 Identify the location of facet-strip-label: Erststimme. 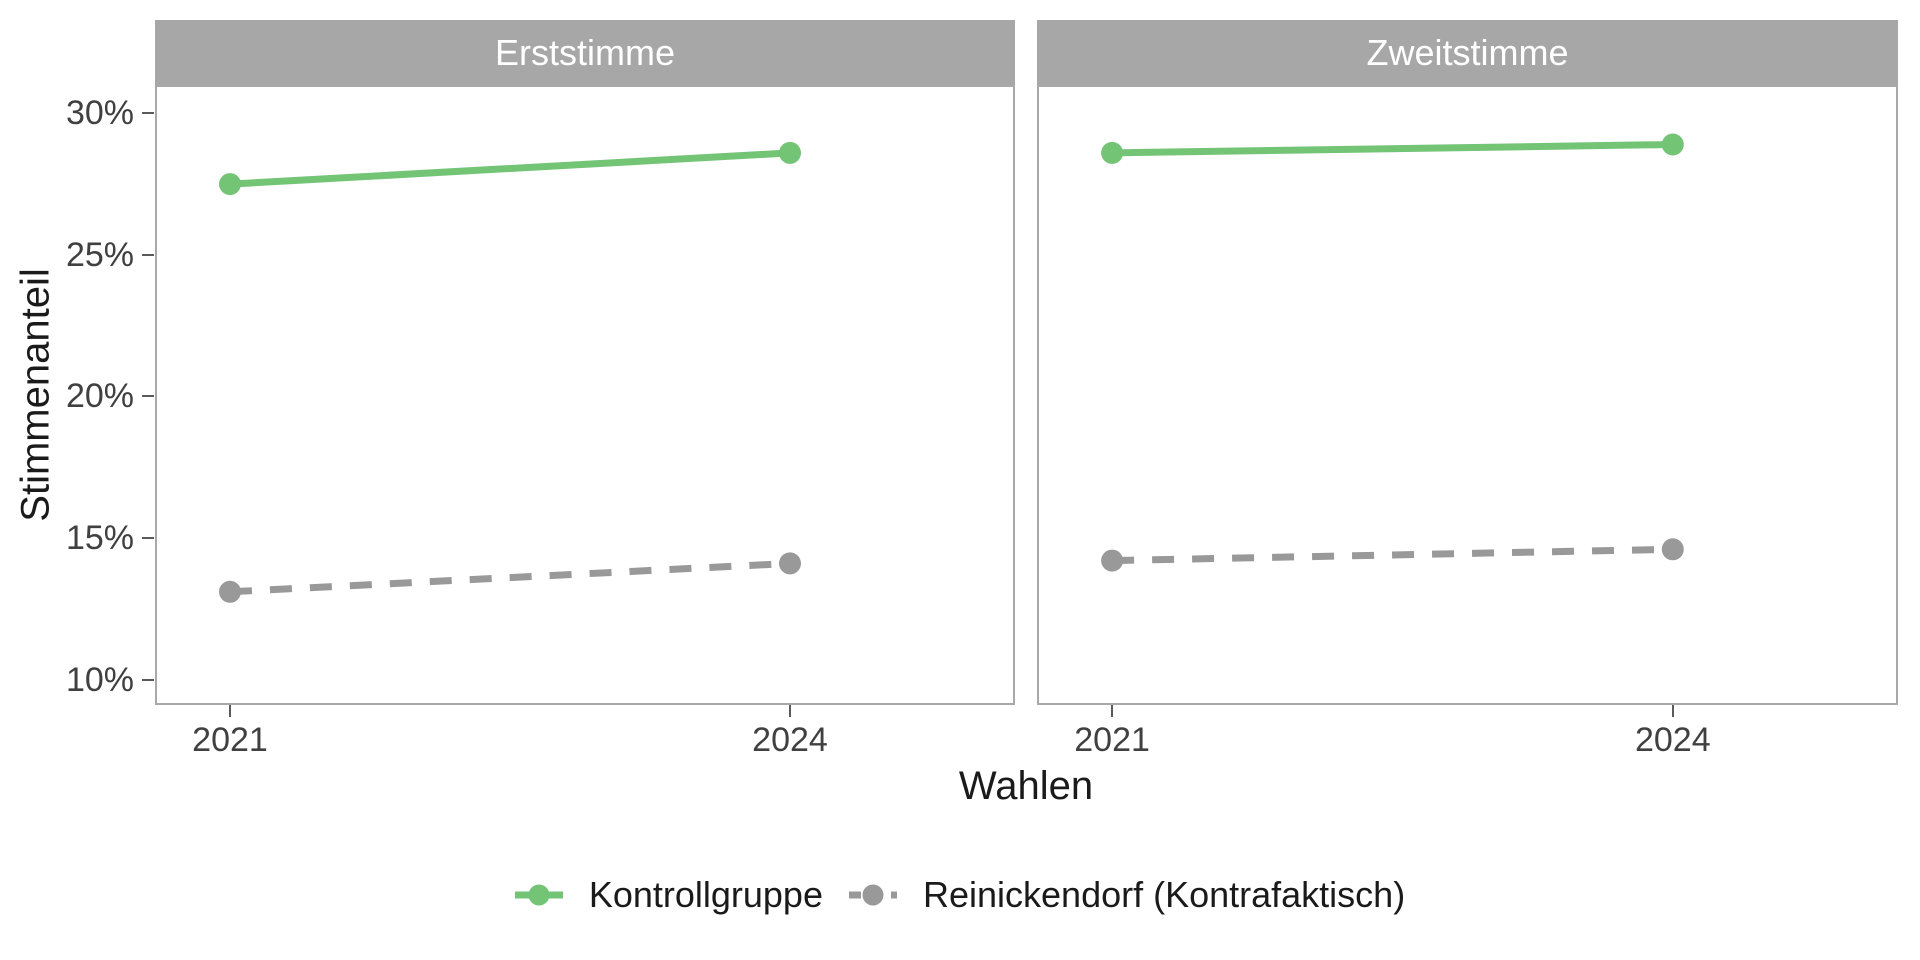
(585, 52).